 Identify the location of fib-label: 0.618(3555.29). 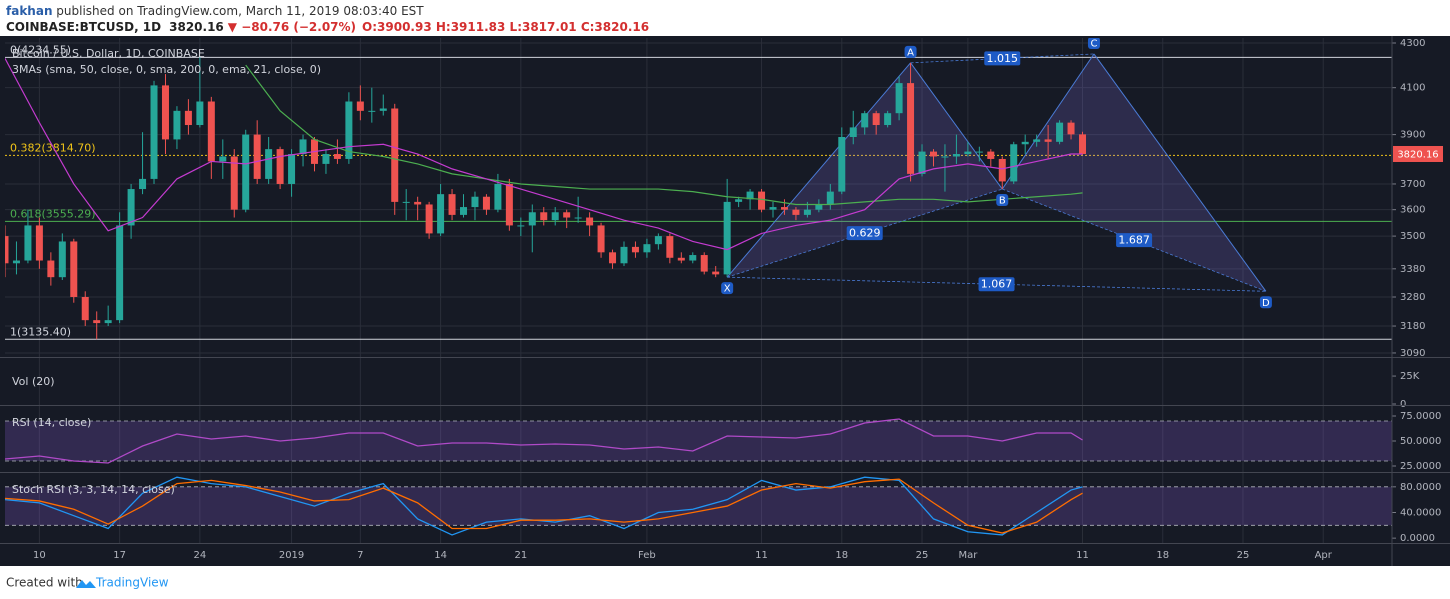
(53, 213).